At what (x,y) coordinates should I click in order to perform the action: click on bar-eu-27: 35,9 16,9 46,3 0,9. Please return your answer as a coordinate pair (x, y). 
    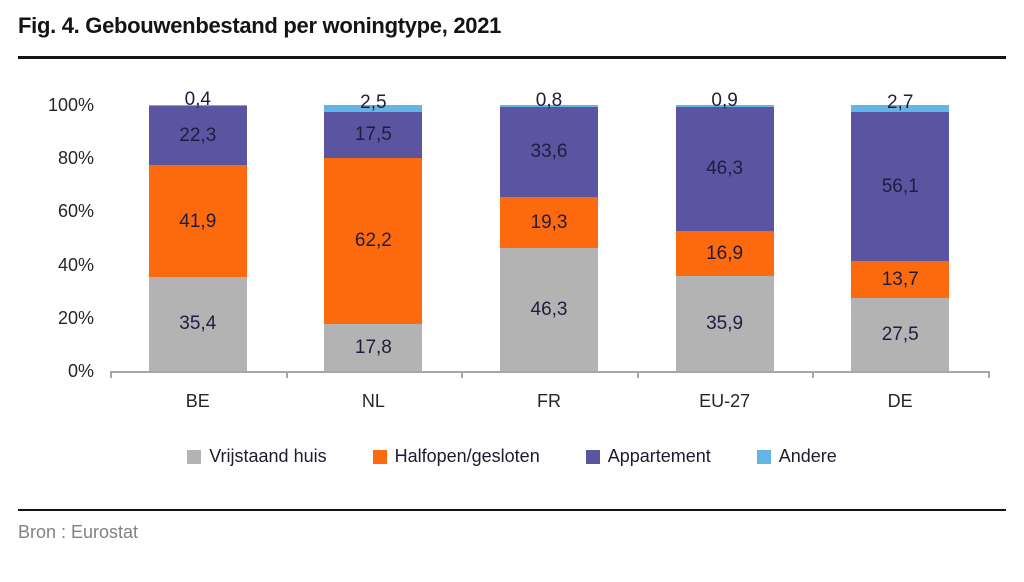
    Looking at the image, I should click on (724, 231).